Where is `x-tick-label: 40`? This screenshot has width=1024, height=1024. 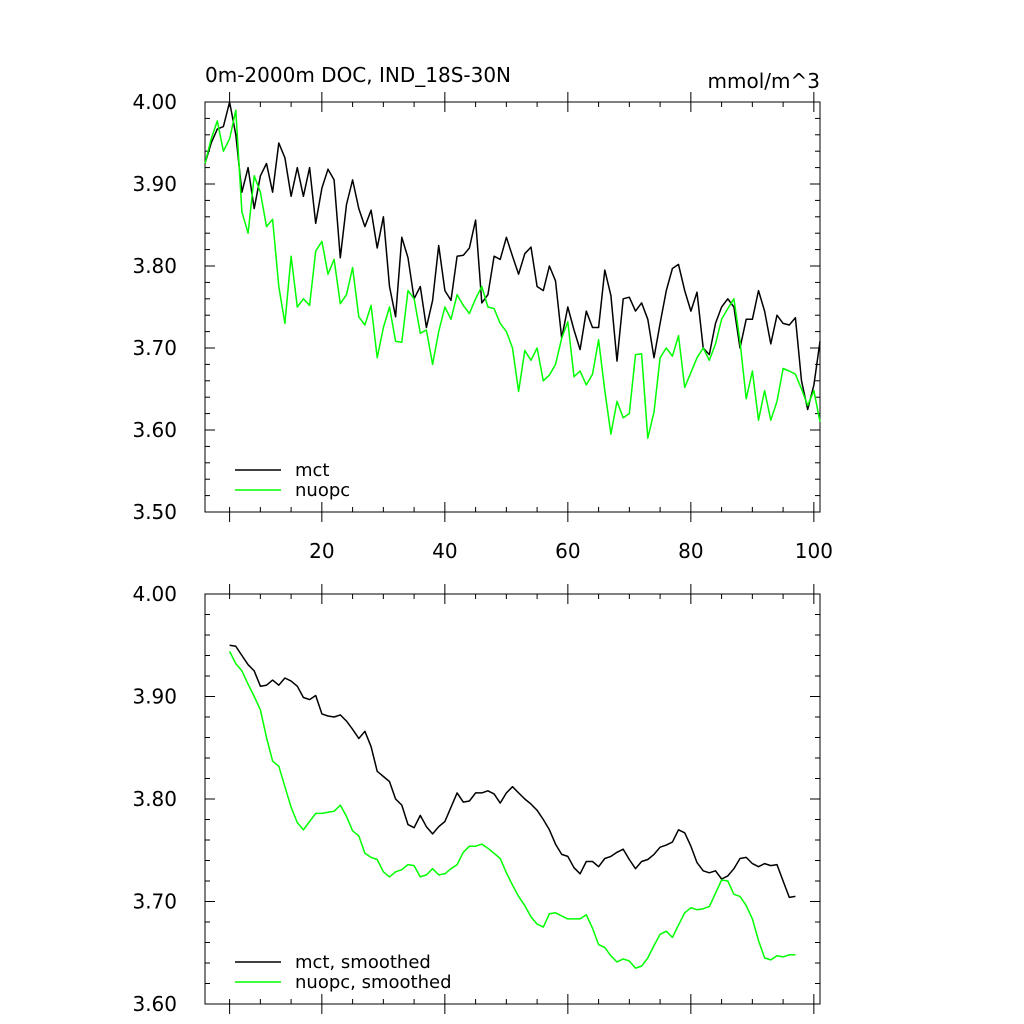 x-tick-label: 40 is located at coordinates (444, 551).